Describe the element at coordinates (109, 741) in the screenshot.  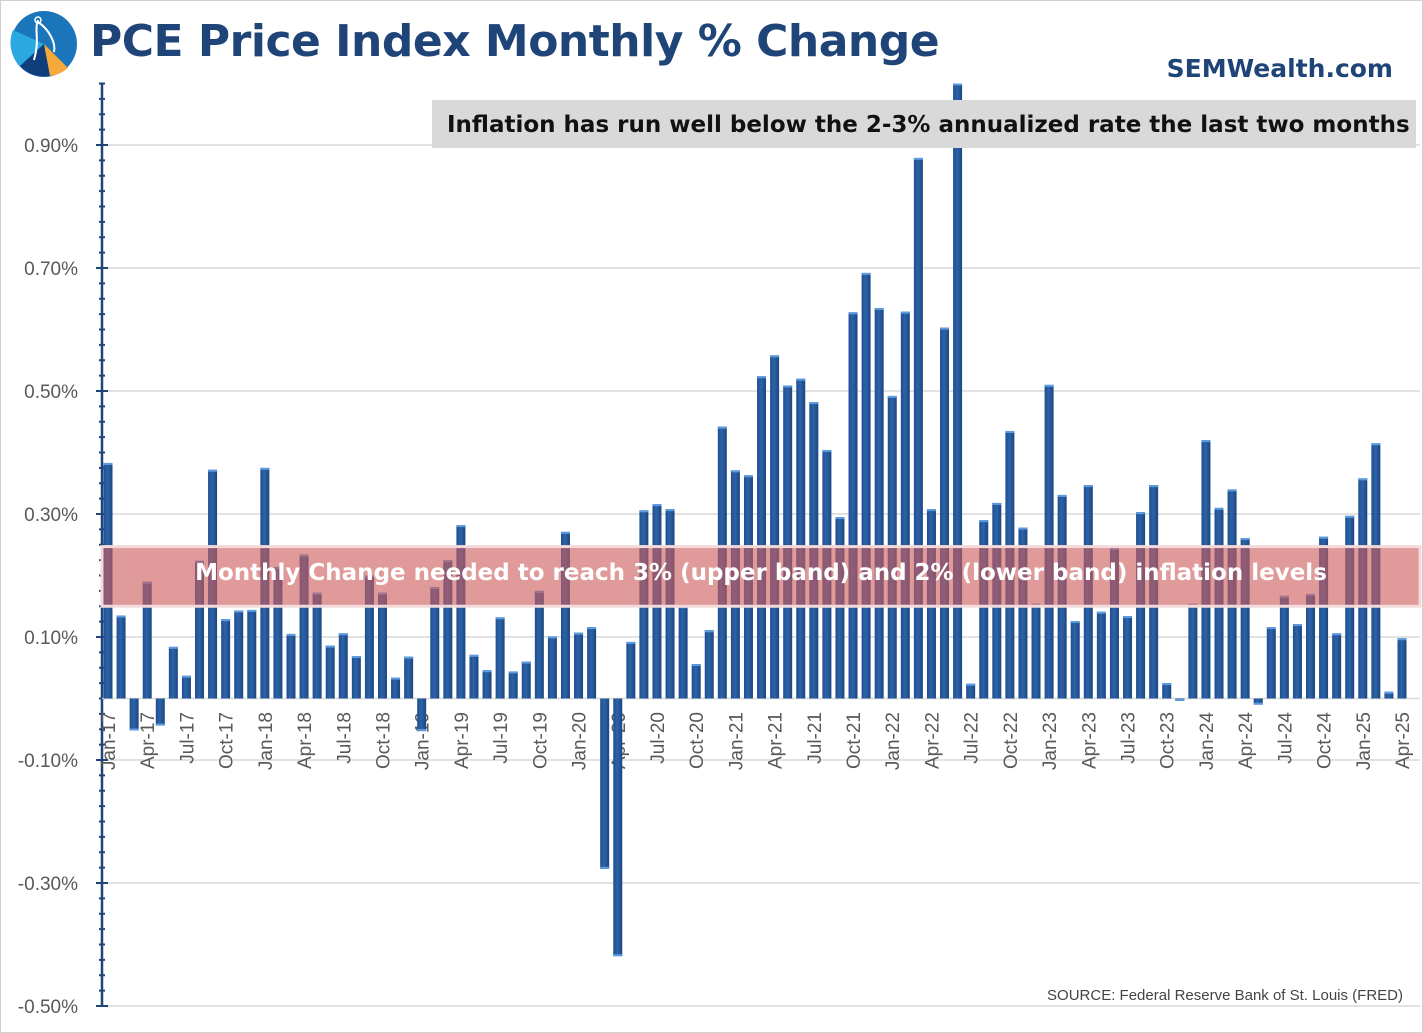
I see `x-tick-label: Jan-17` at that location.